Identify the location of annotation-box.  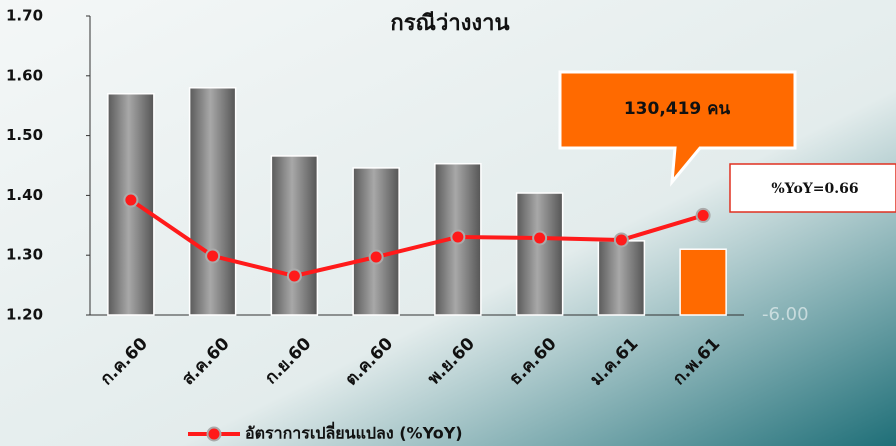
(812, 188).